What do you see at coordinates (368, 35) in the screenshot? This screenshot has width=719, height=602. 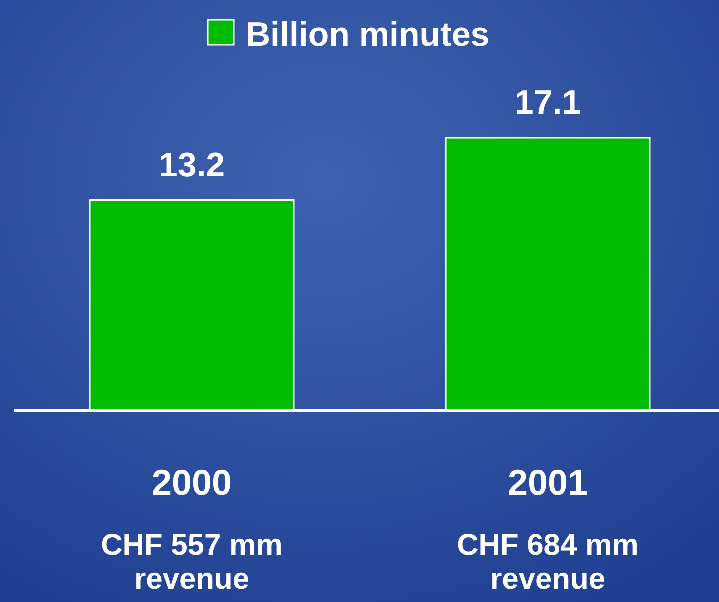 I see `legend-label: Billion minutes` at bounding box center [368, 35].